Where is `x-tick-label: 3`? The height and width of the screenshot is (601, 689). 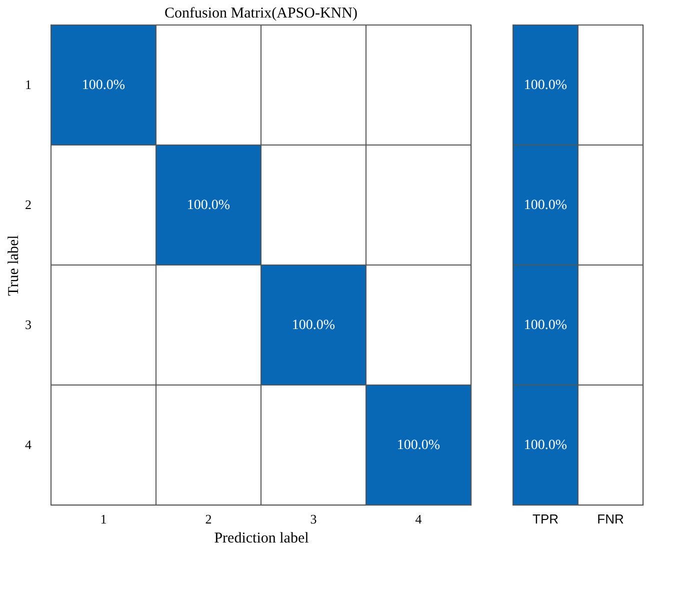 x-tick-label: 3 is located at coordinates (313, 519).